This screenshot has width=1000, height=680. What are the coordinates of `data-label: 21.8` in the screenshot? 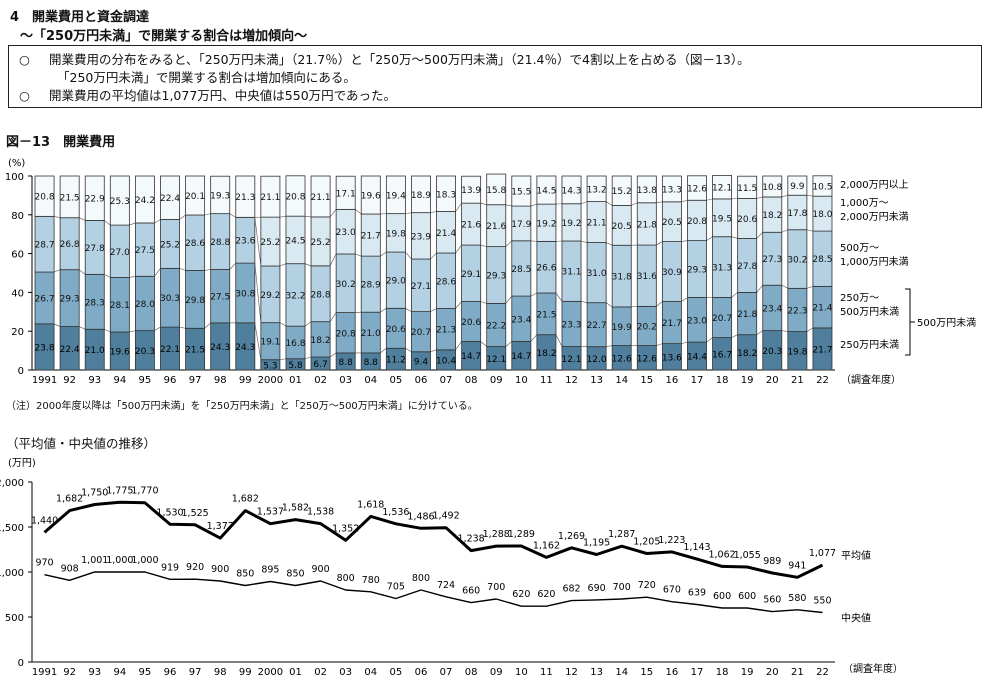 It's located at (647, 225).